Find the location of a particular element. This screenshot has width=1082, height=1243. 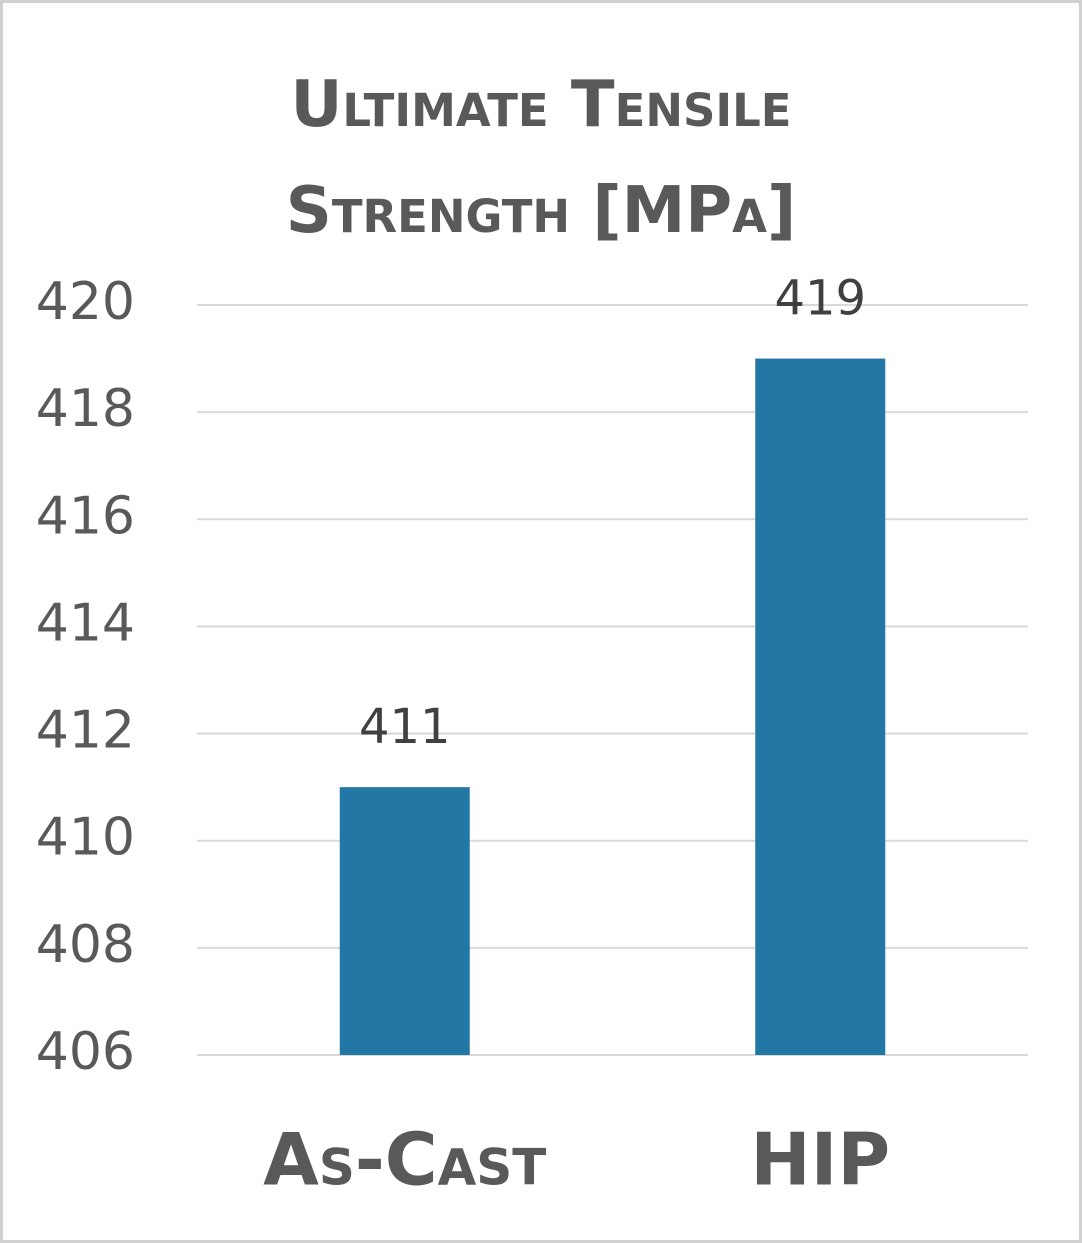

data-label: 411 is located at coordinates (405, 727).